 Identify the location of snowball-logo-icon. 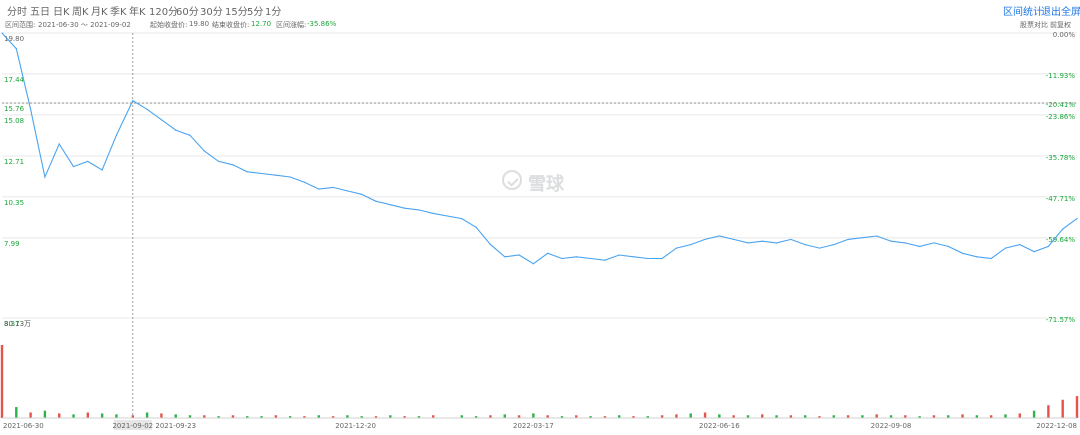
(512, 180).